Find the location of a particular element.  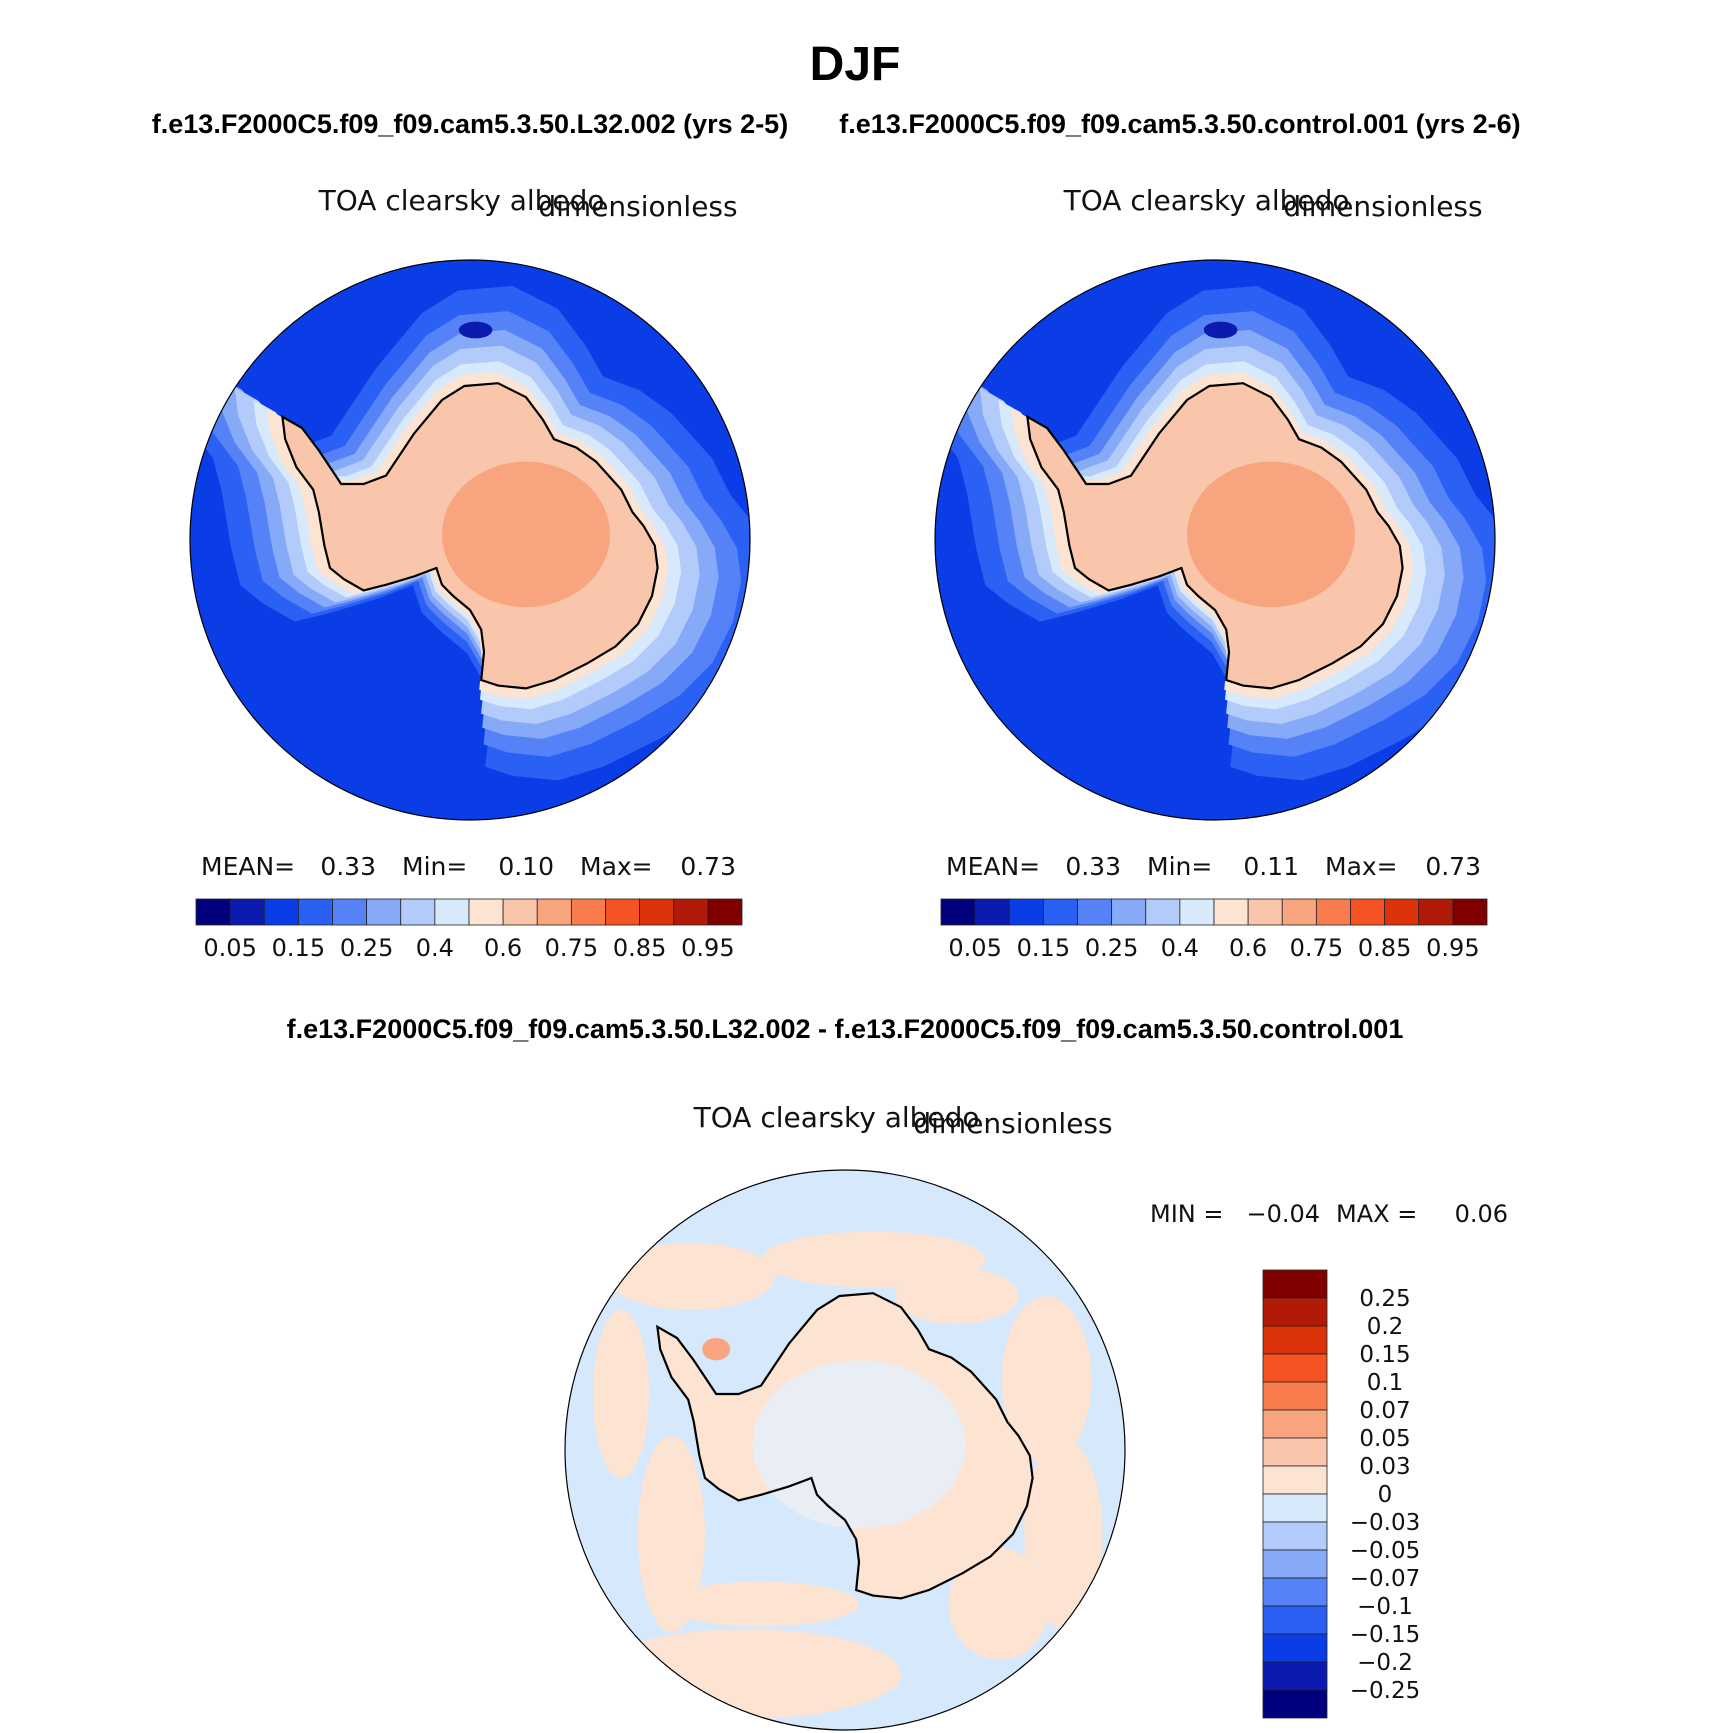

plateau-anomaly-mix is located at coordinates (859, 1444).